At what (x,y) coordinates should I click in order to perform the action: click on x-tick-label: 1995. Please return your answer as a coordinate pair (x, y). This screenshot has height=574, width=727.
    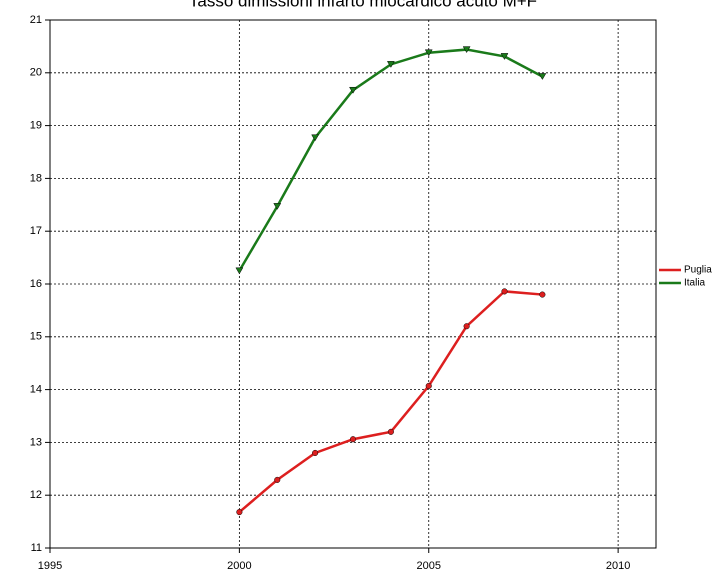
    Looking at the image, I should click on (50, 566).